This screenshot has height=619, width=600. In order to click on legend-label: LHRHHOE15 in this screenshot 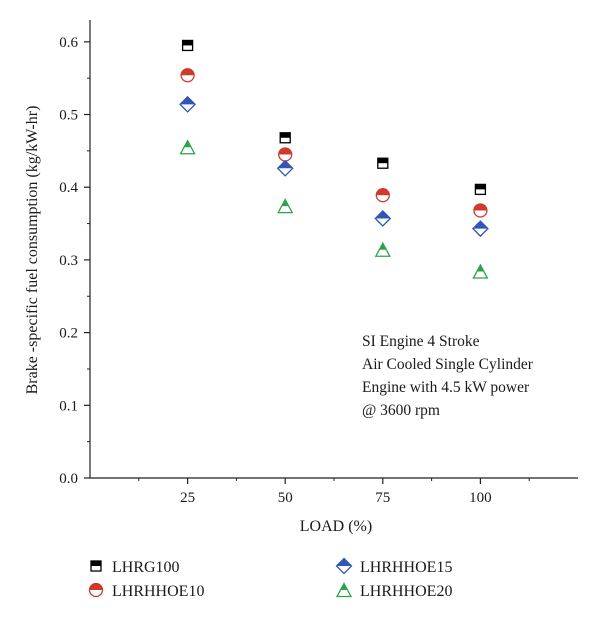, I will do `click(406, 567)`.